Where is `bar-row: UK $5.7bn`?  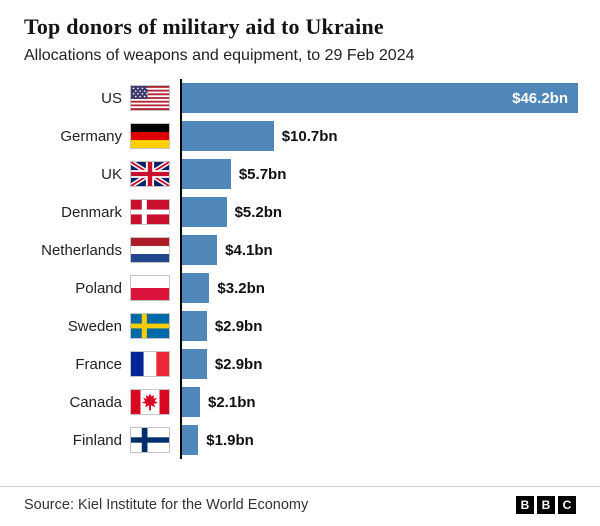 bar-row: UK $5.7bn is located at coordinates (295, 174).